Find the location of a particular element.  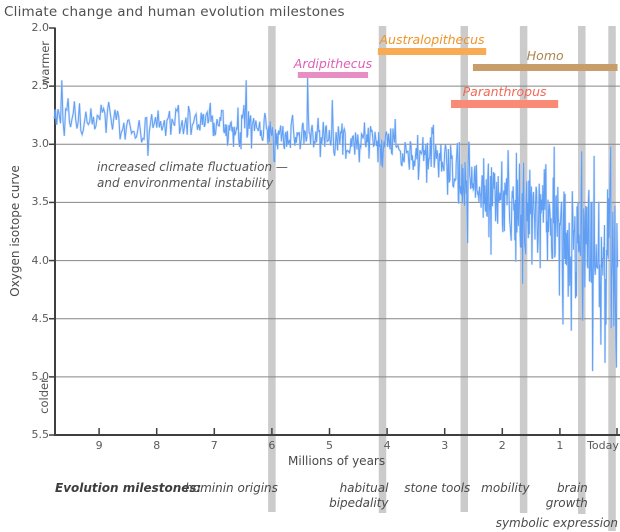

taxon-bar-australopithecus is located at coordinates (432, 51).